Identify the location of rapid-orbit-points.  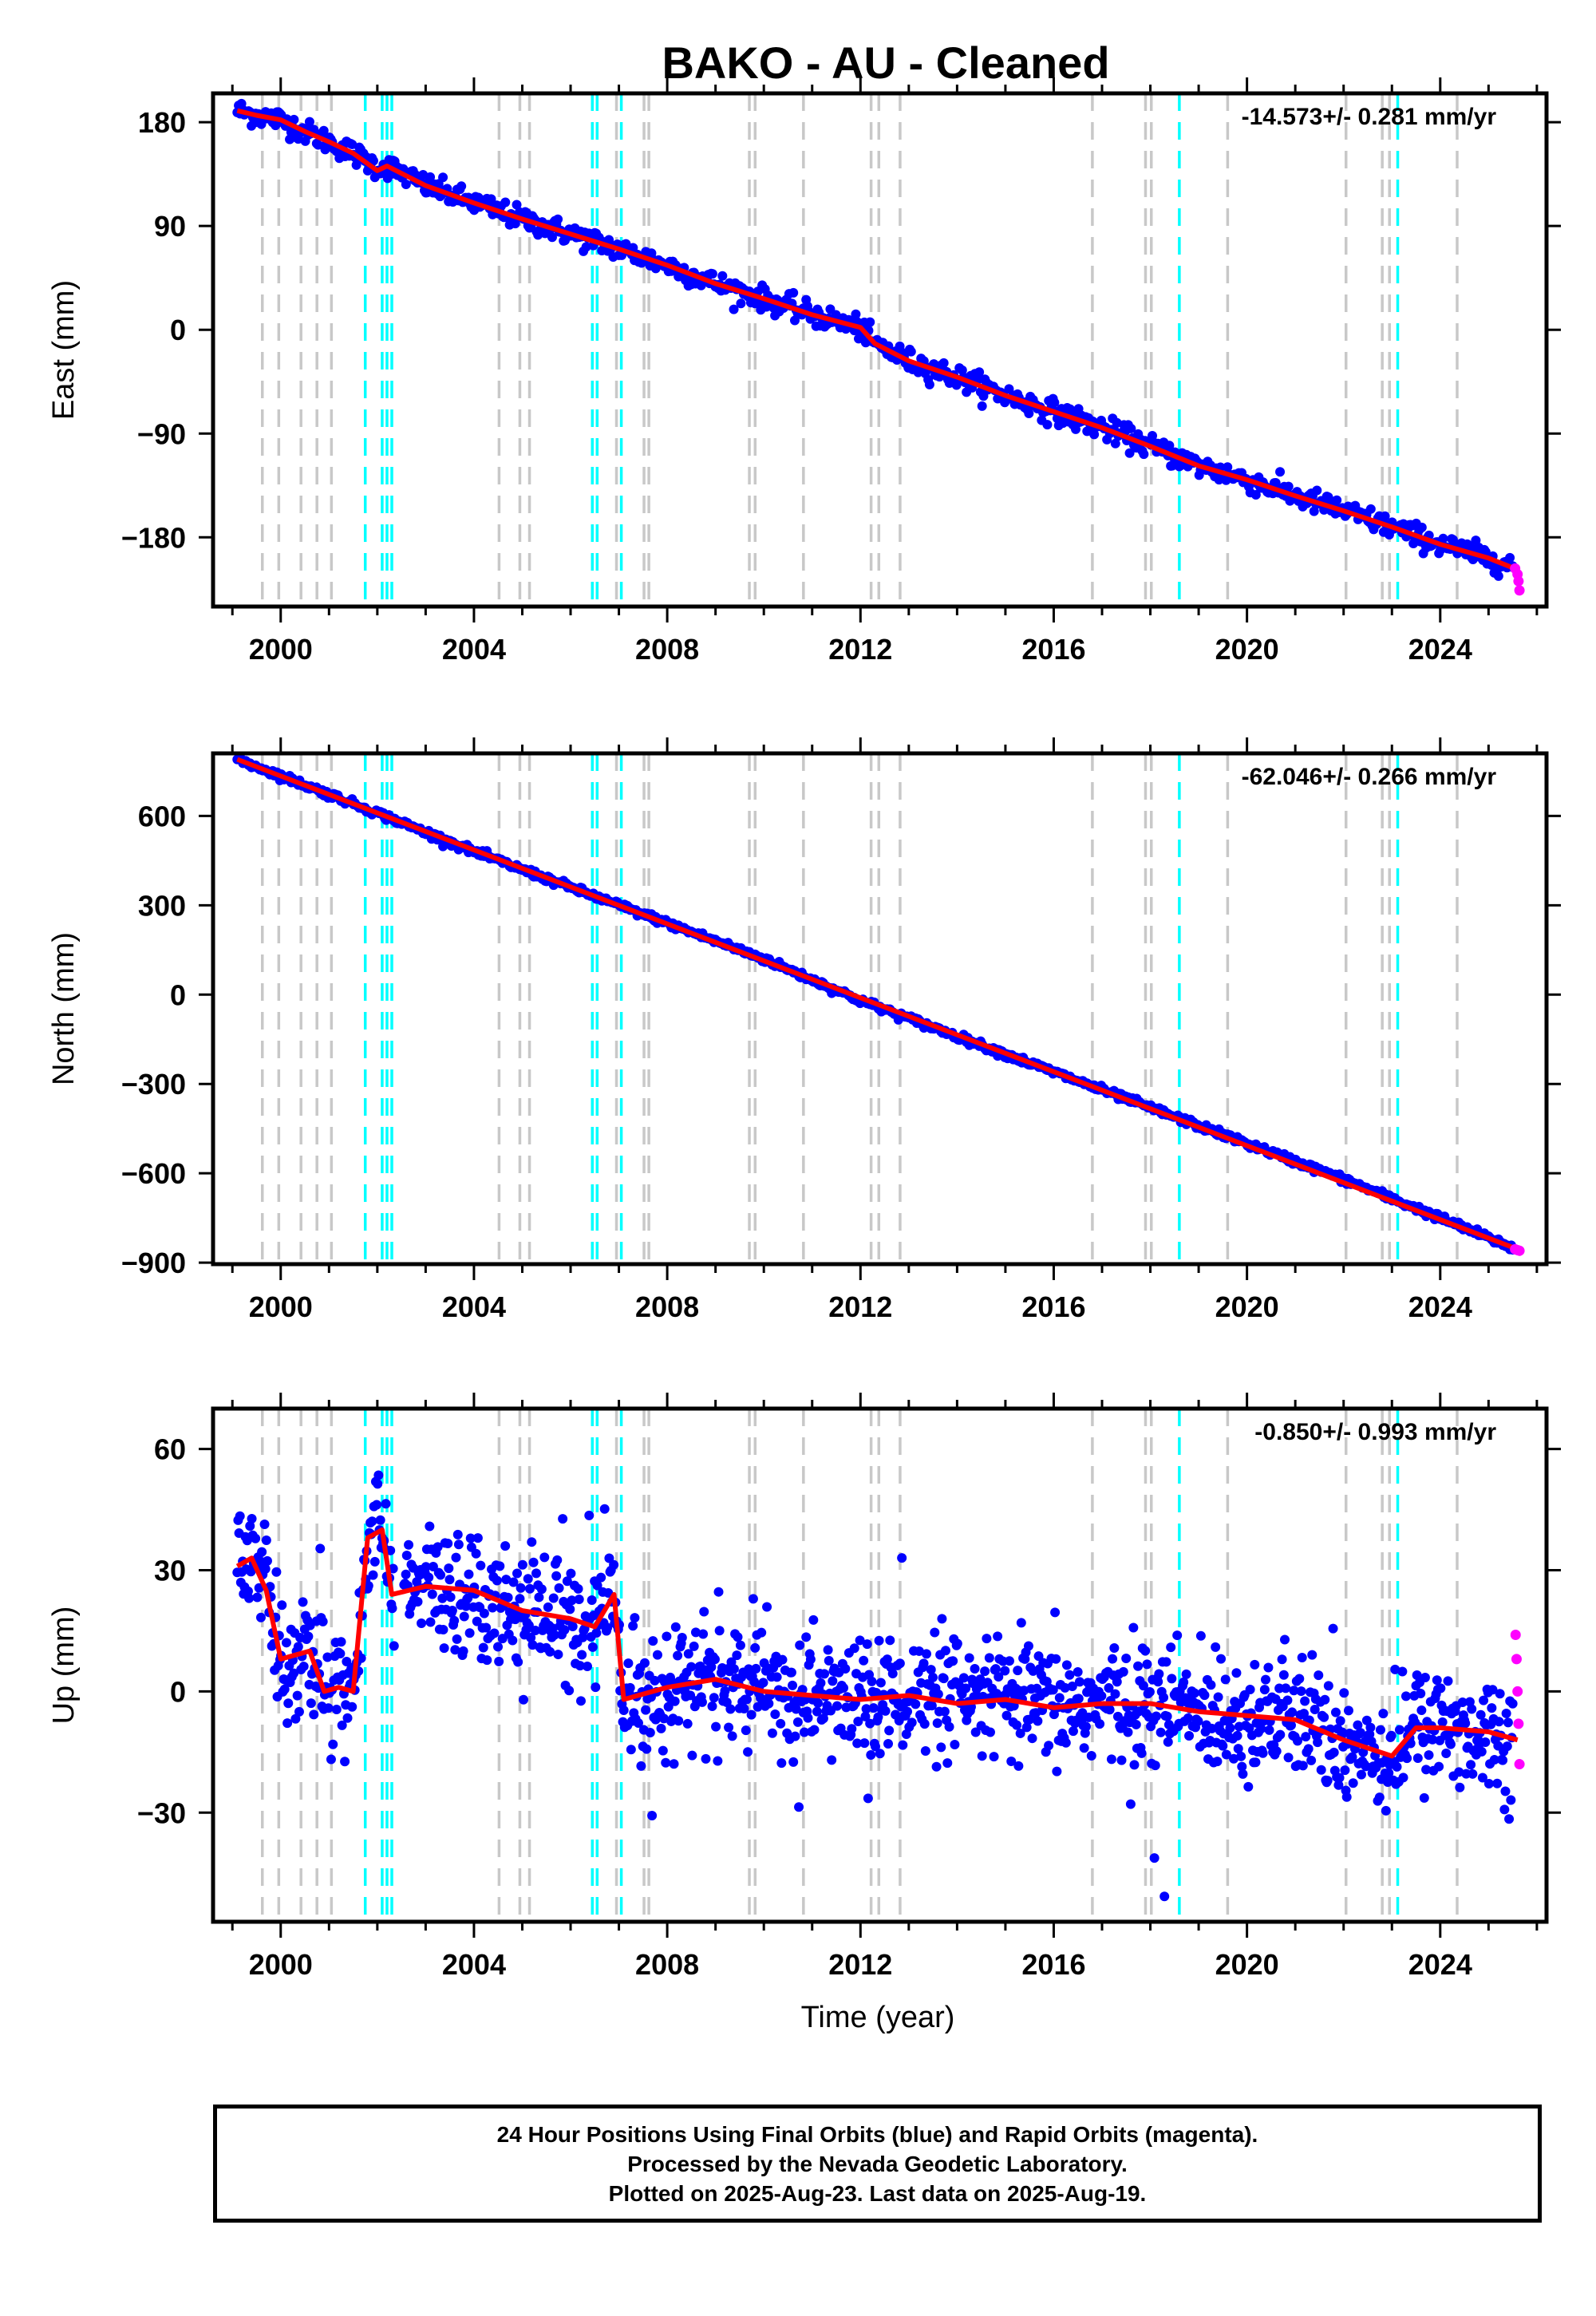
(1517, 1249).